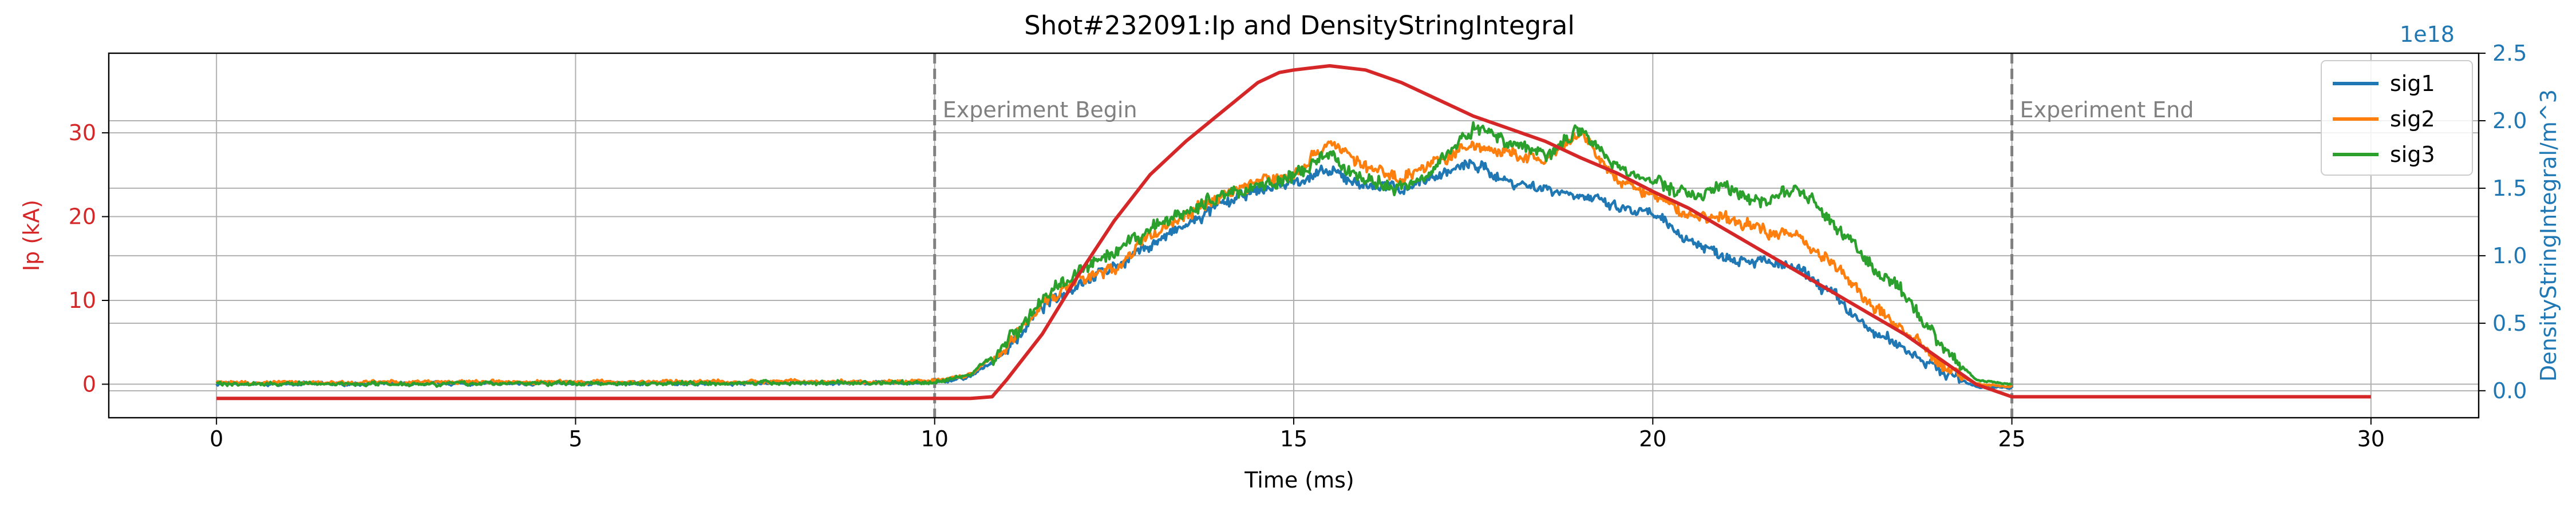 The height and width of the screenshot is (515, 2576). I want to click on x-axis-ticks: 0 5 10 15 20 25 30, so click(1297, 434).